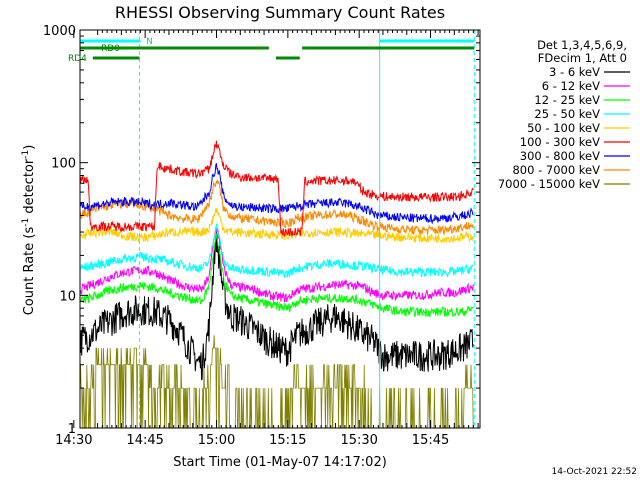  I want to click on footer-timestamp: 14-Oct-2021 22:52, so click(594, 472).